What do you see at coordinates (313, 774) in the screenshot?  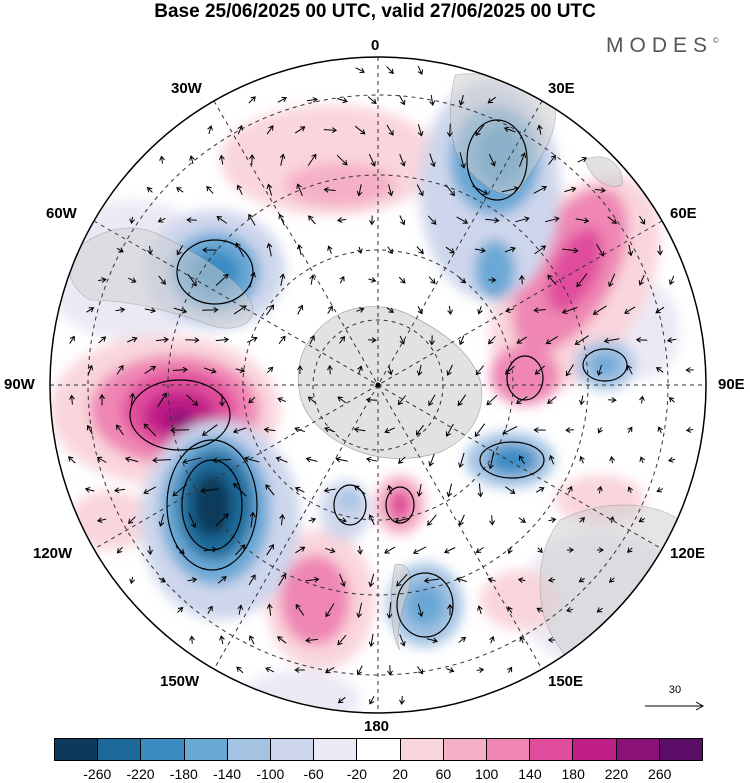 I see `colorbar-tick-label: -60` at bounding box center [313, 774].